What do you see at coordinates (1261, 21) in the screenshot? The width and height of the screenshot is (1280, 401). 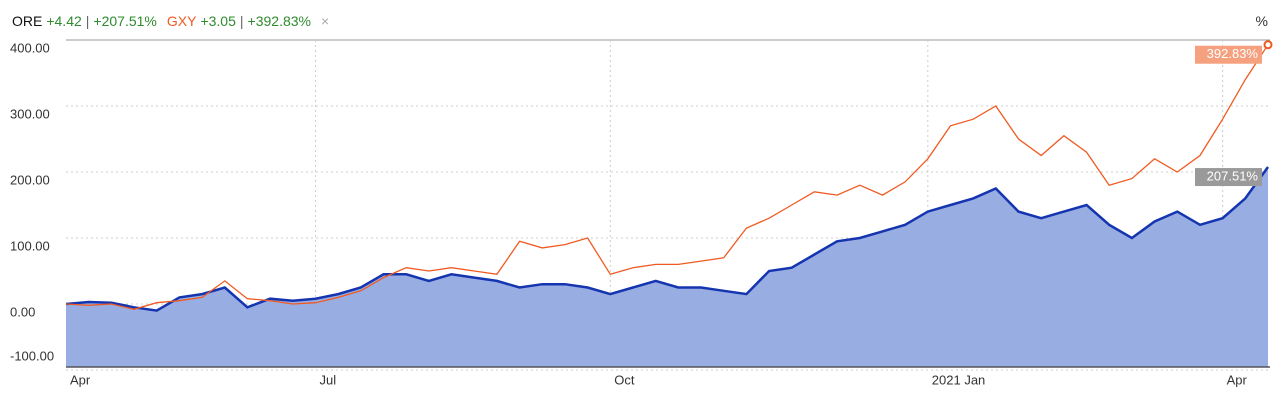 I see `y-unit: %` at bounding box center [1261, 21].